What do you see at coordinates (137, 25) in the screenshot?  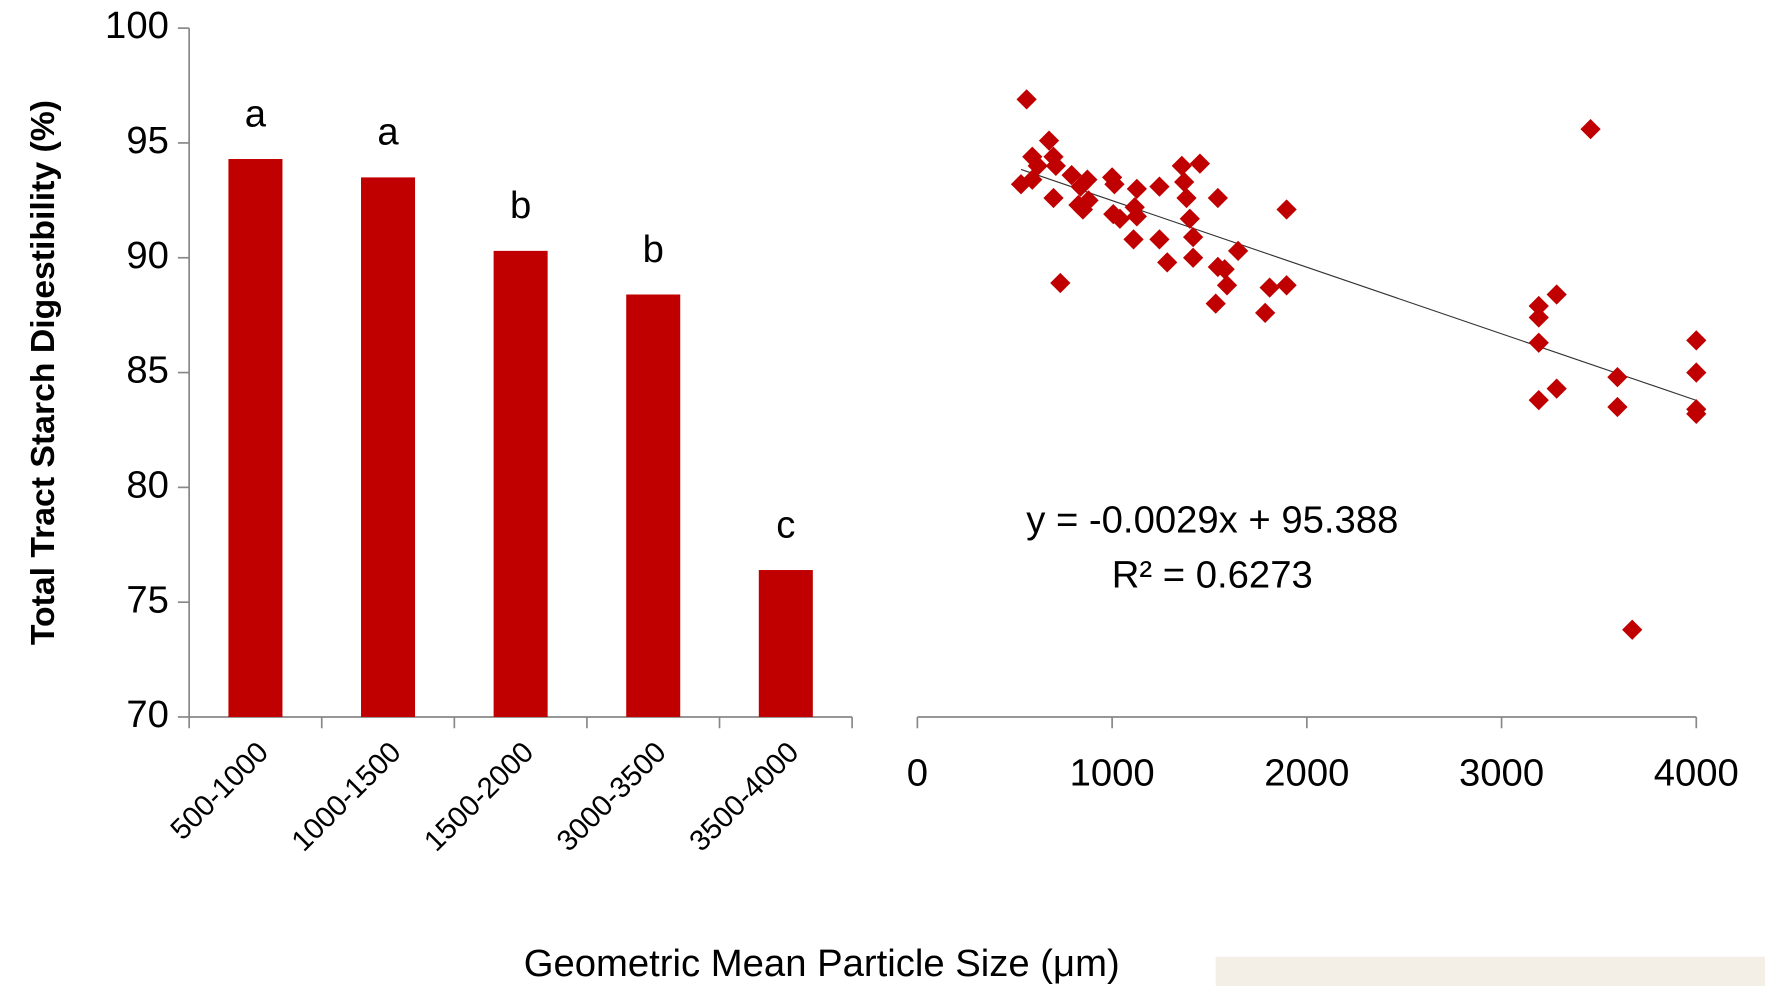 I see `y-tick-label: 100` at bounding box center [137, 25].